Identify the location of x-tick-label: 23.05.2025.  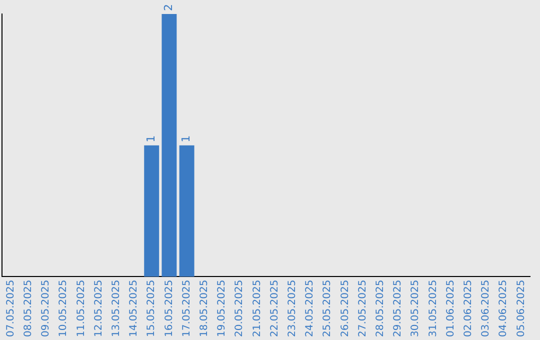
(292, 309).